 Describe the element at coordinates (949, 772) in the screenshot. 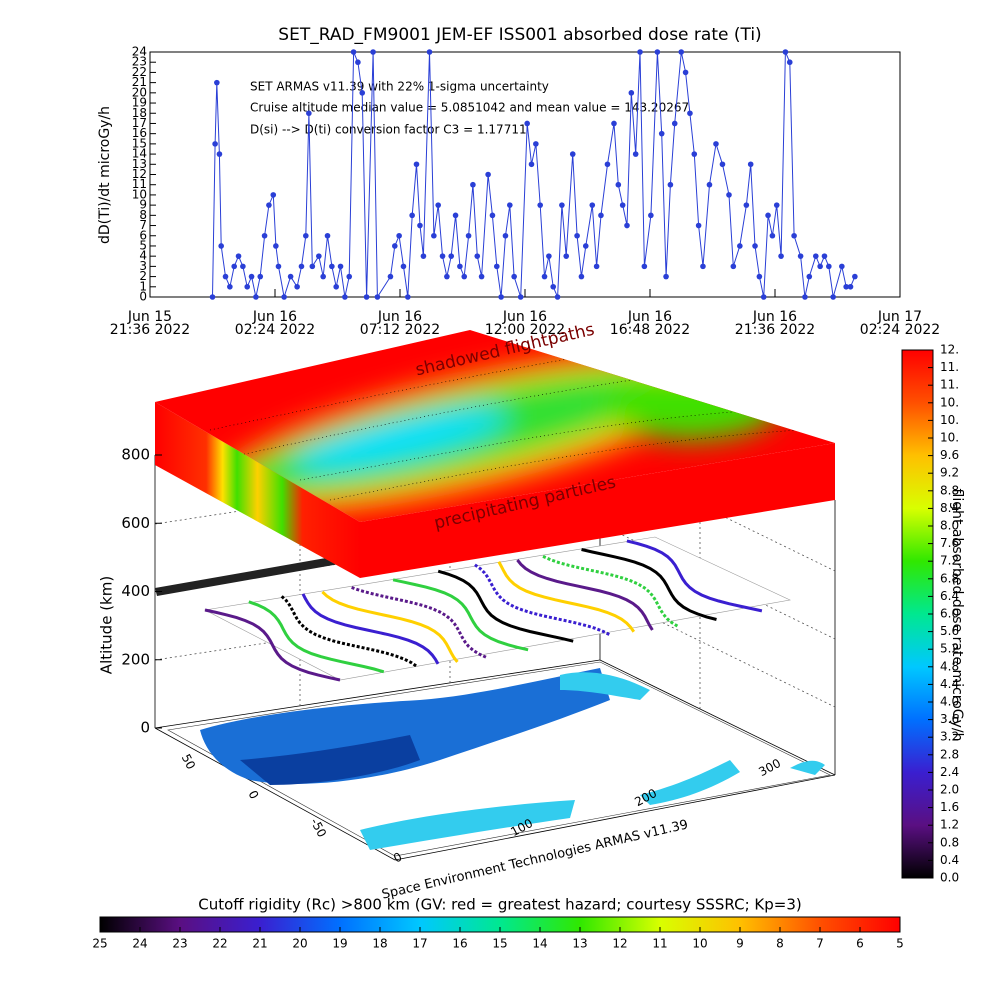

I see `colorbar-tick-label: 2.4` at that location.